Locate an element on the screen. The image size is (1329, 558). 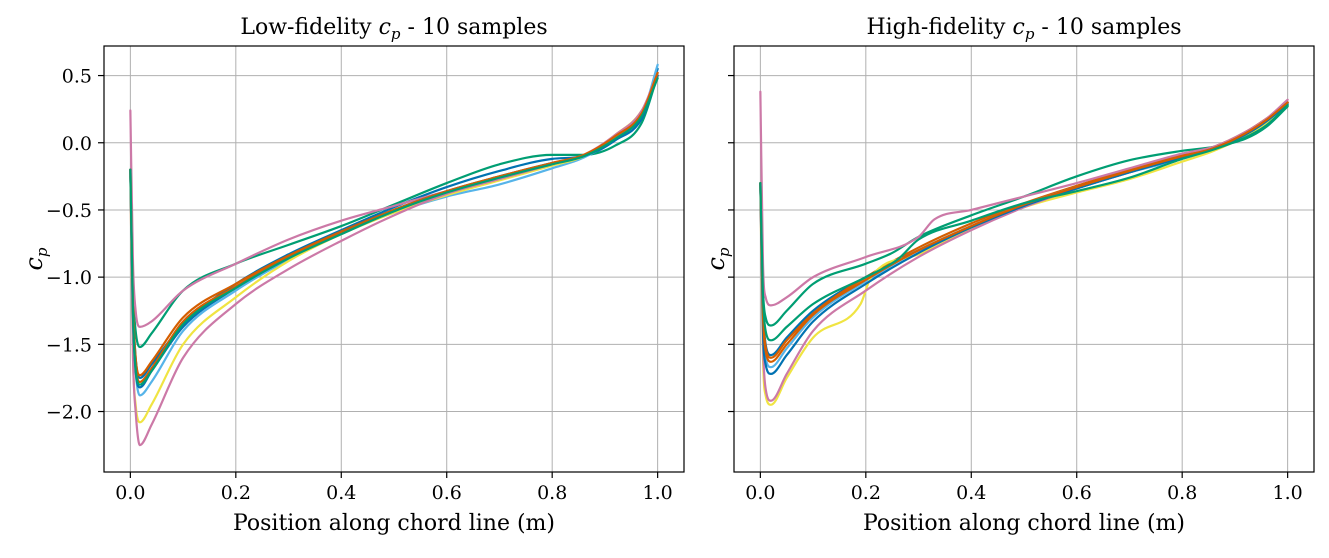
y-tick-label: 0.0 is located at coordinates (77, 144).